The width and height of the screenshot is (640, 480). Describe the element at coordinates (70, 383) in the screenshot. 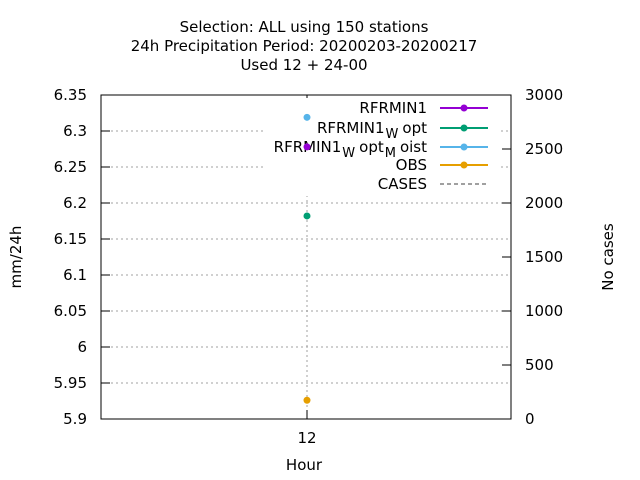

I see `y-tick-label: 5.95` at that location.